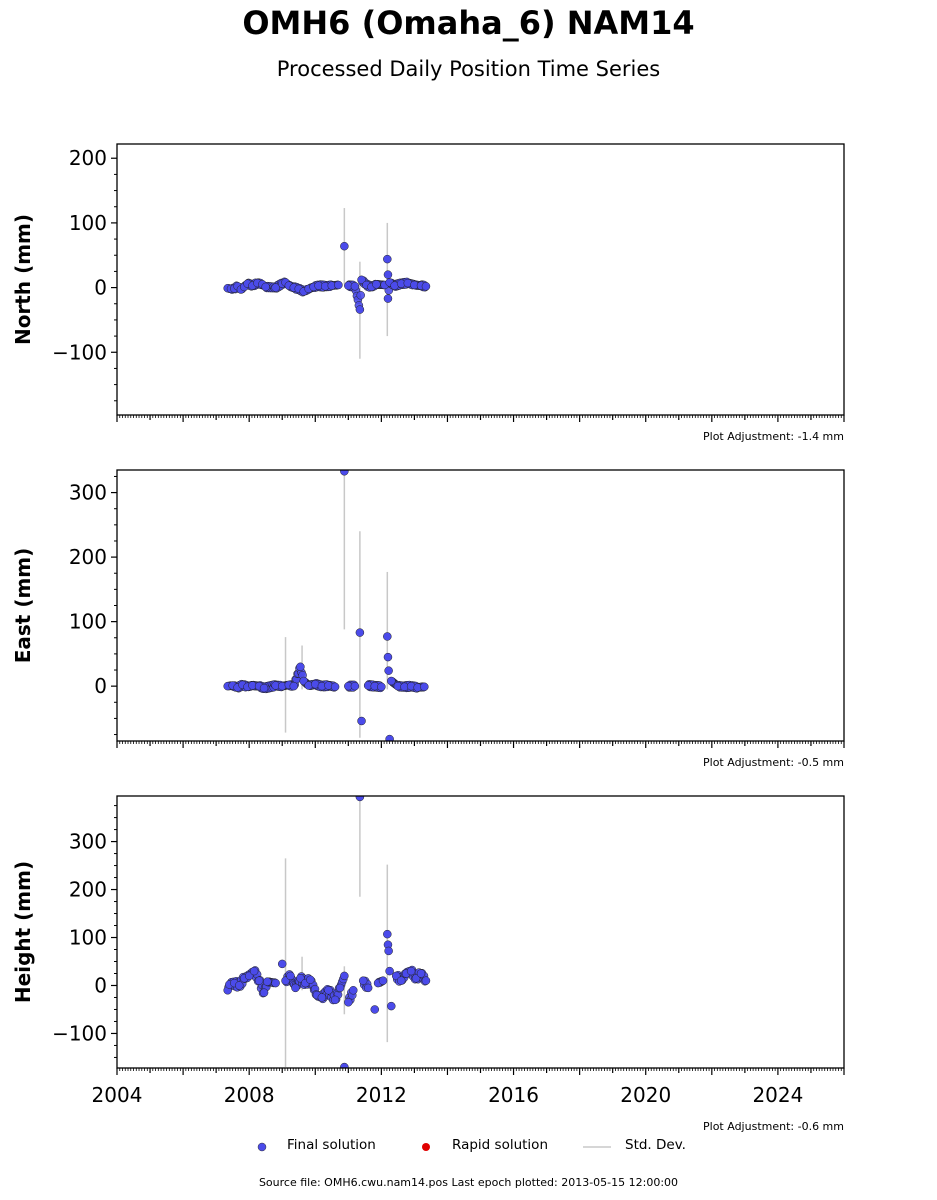 The image size is (937, 1200). Describe the element at coordinates (645, 1095) in the screenshot. I see `x-tick-label: 2020` at that location.